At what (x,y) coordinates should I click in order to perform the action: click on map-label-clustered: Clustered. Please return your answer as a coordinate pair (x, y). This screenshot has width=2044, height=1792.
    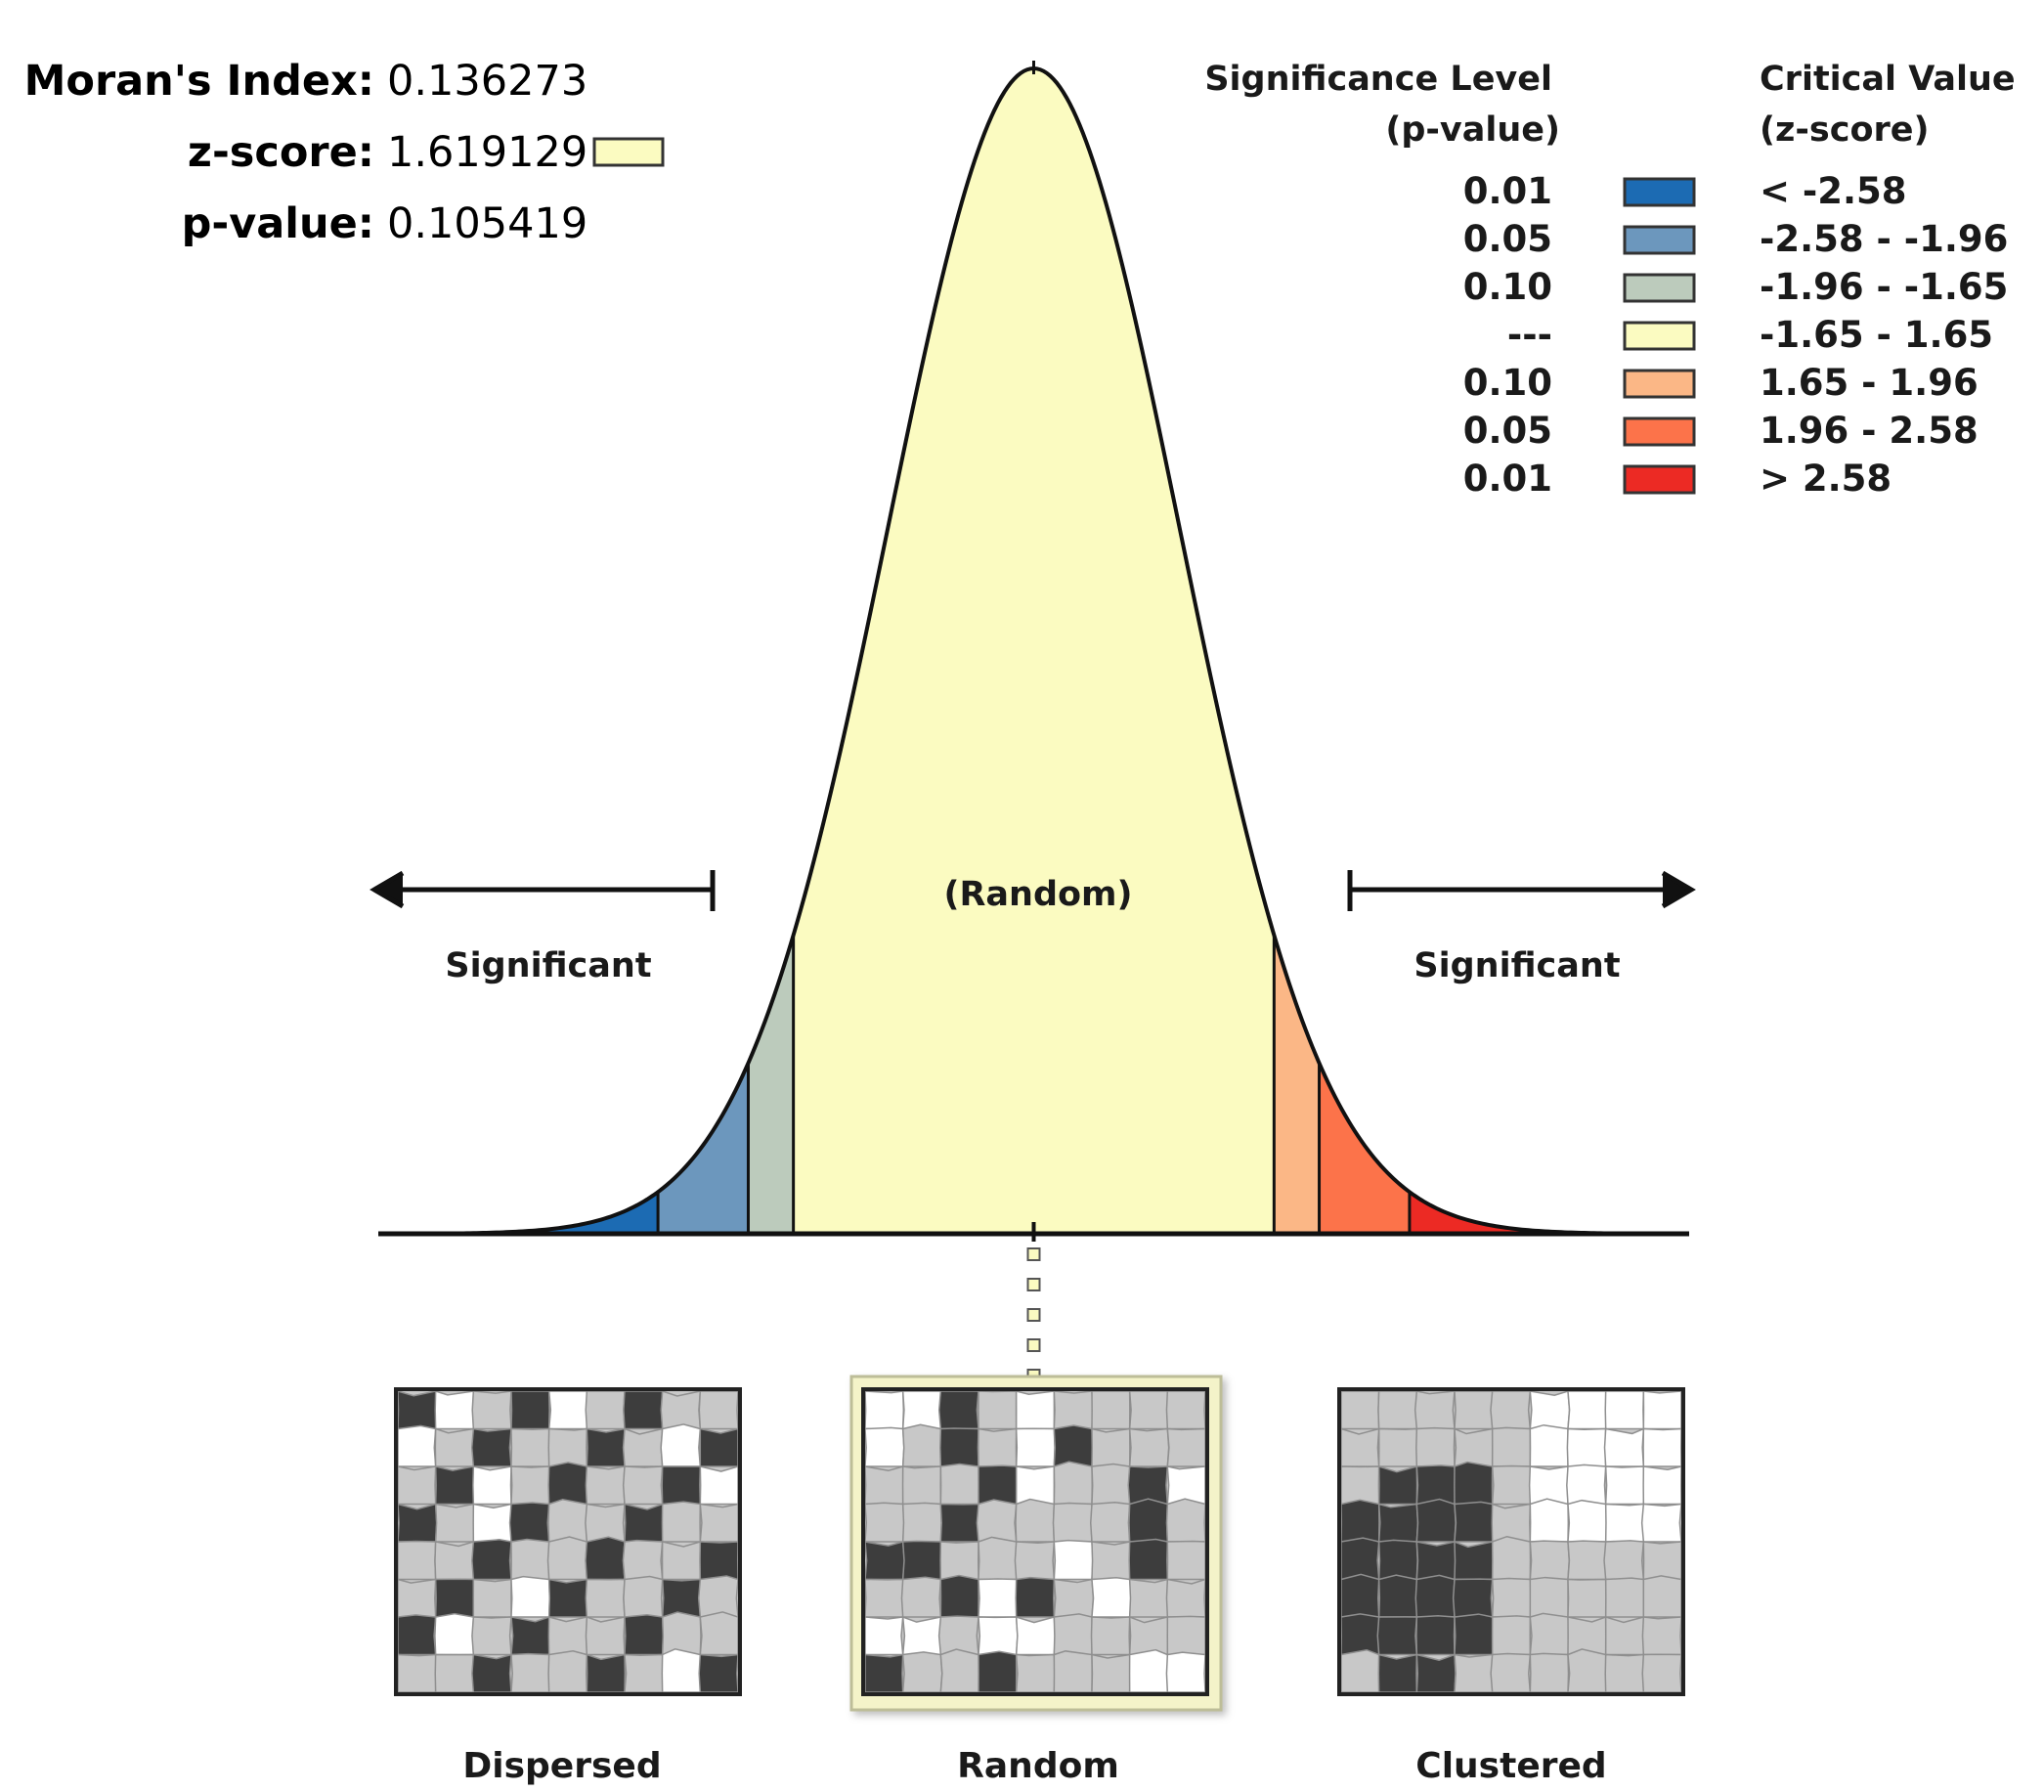
    Looking at the image, I should click on (1510, 1766).